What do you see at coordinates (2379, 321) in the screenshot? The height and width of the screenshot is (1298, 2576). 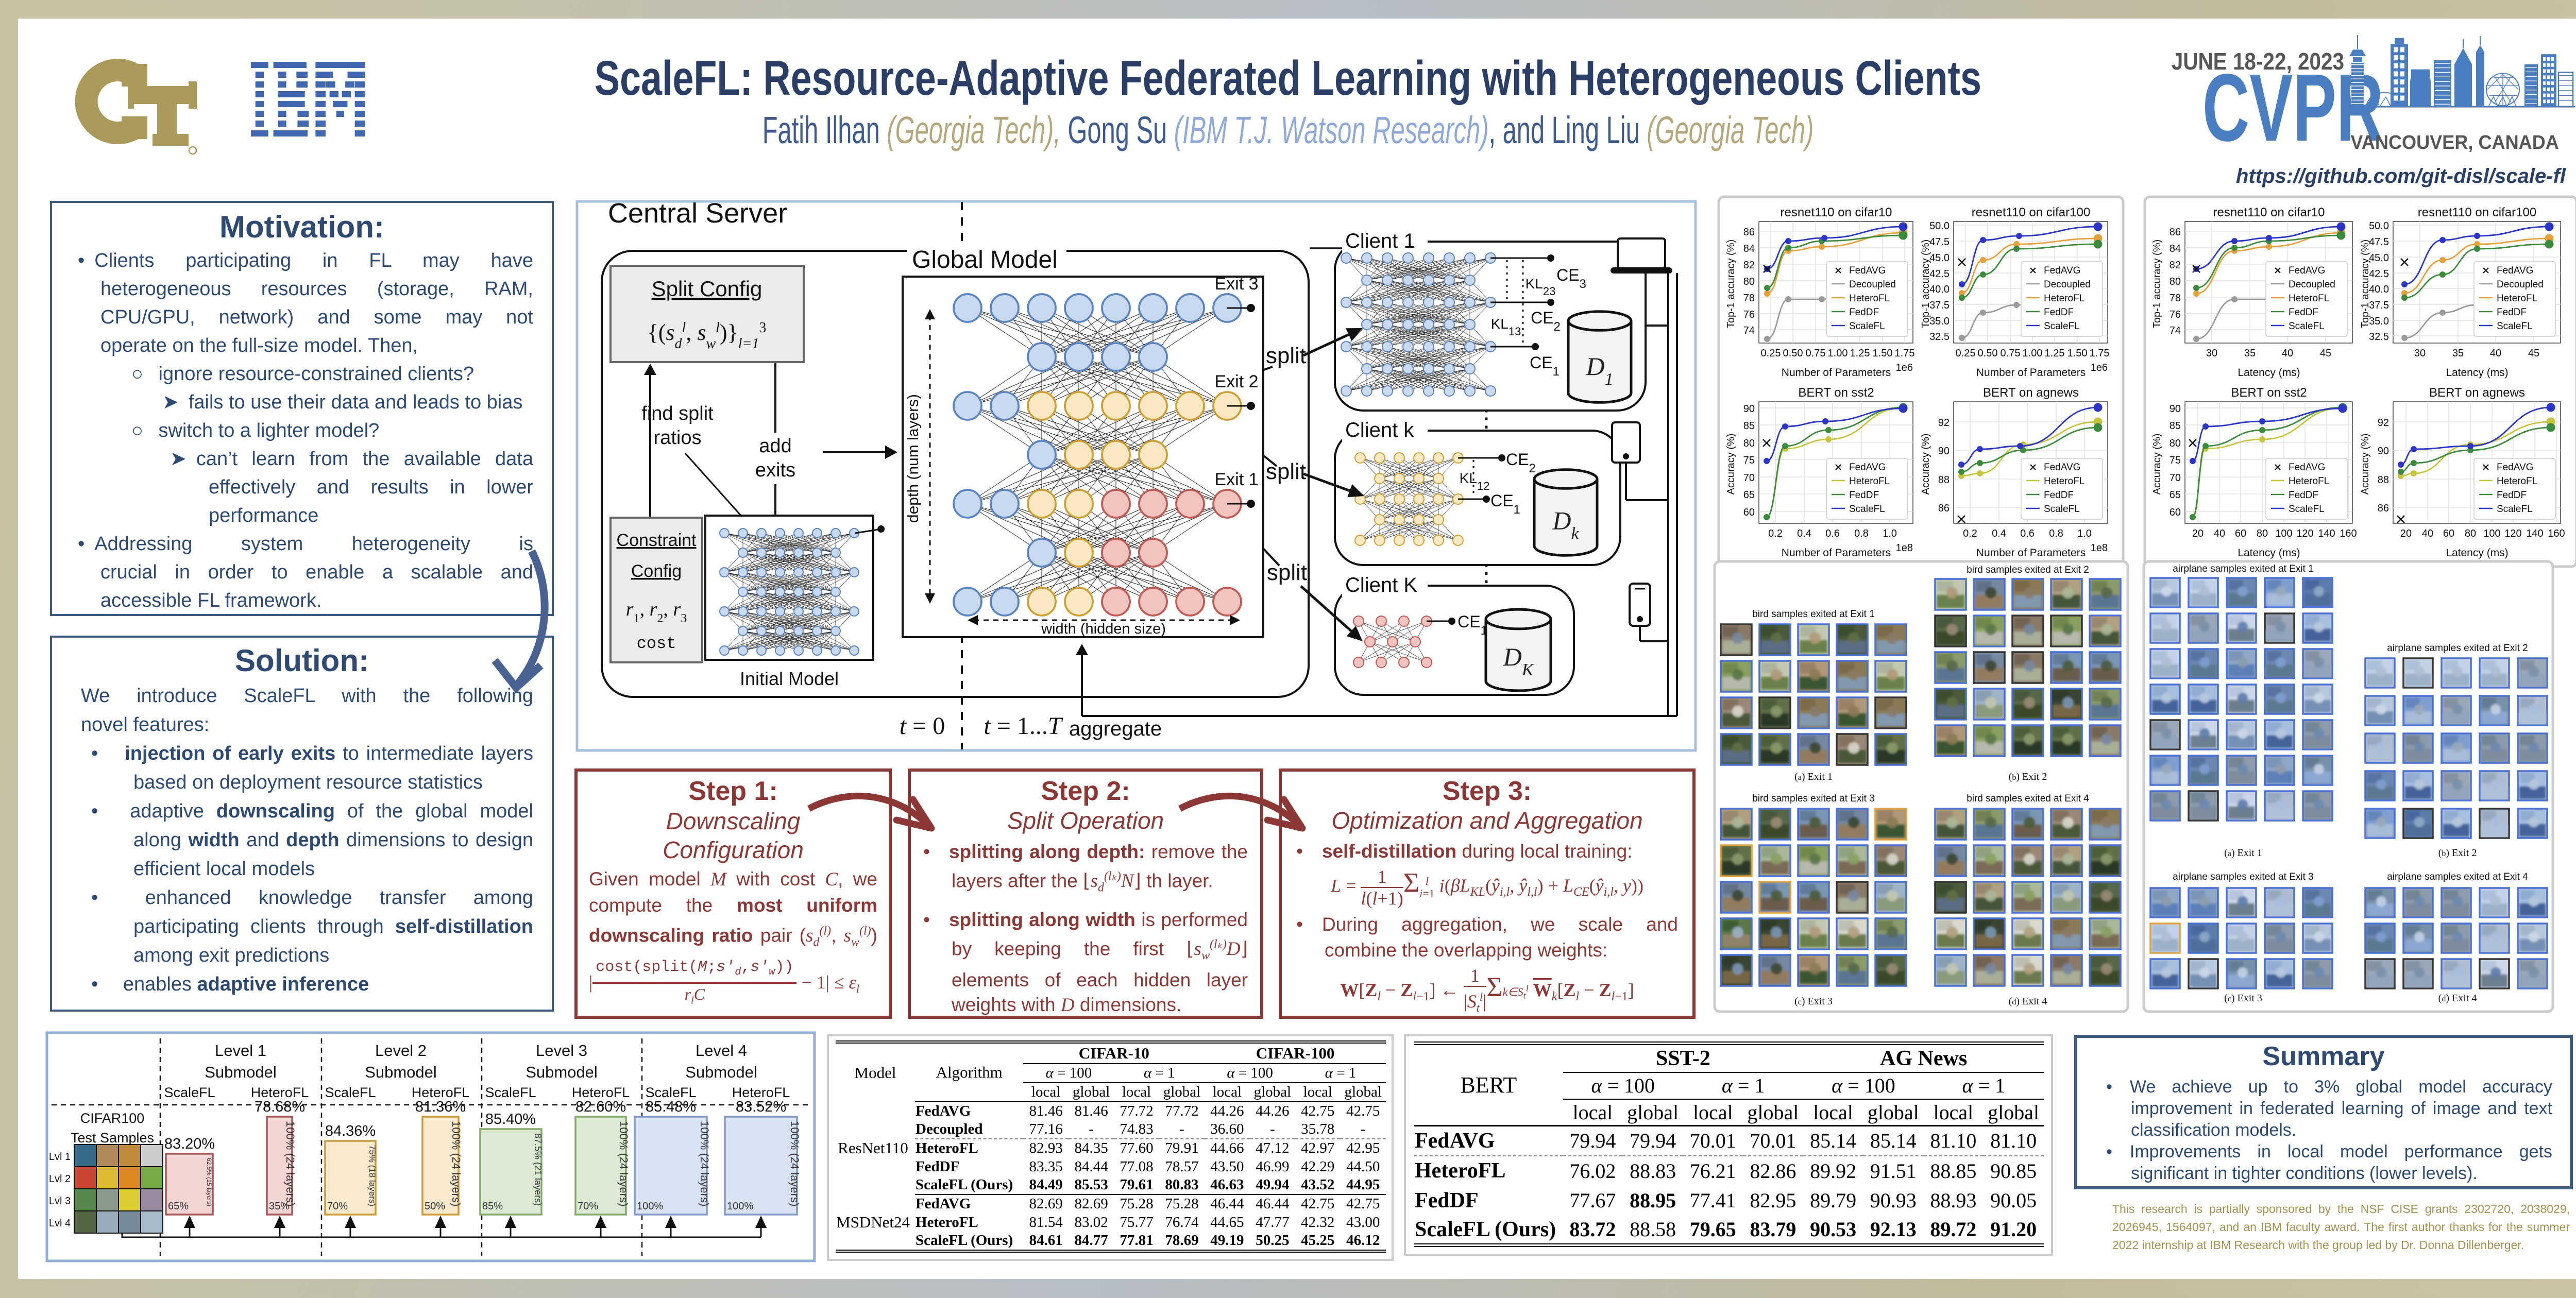 I see `svg-text: 35.0` at bounding box center [2379, 321].